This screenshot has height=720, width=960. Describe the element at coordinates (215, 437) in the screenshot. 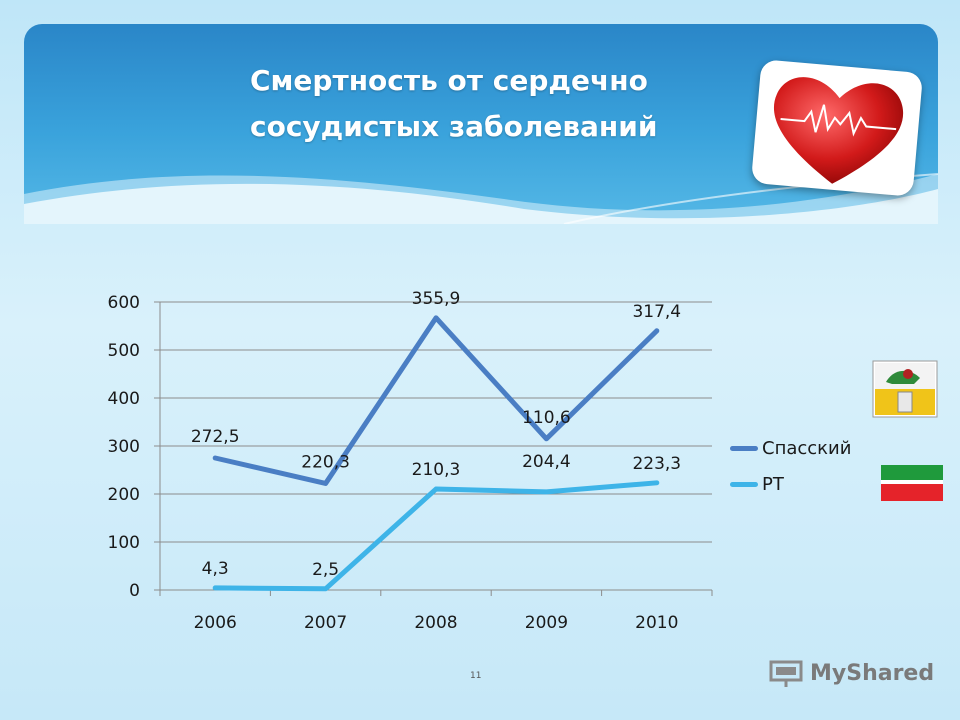

I see `data-label: 272,5` at that location.